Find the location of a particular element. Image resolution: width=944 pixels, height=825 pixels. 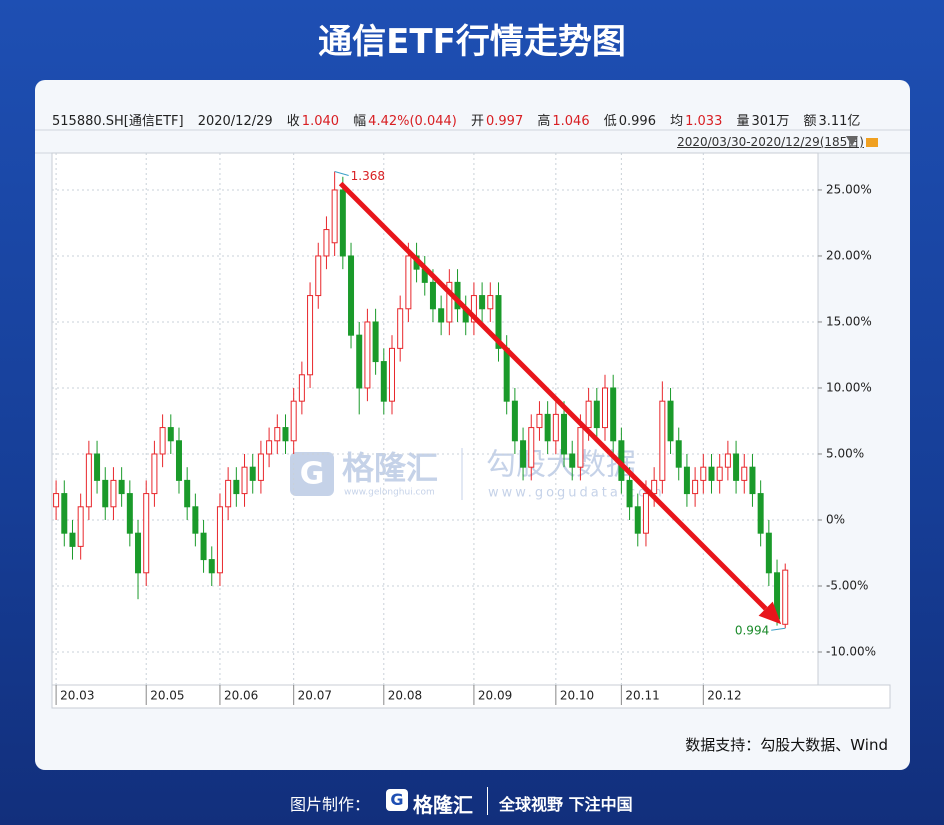

watermark-brand: 格隆汇 is located at coordinates (390, 468).